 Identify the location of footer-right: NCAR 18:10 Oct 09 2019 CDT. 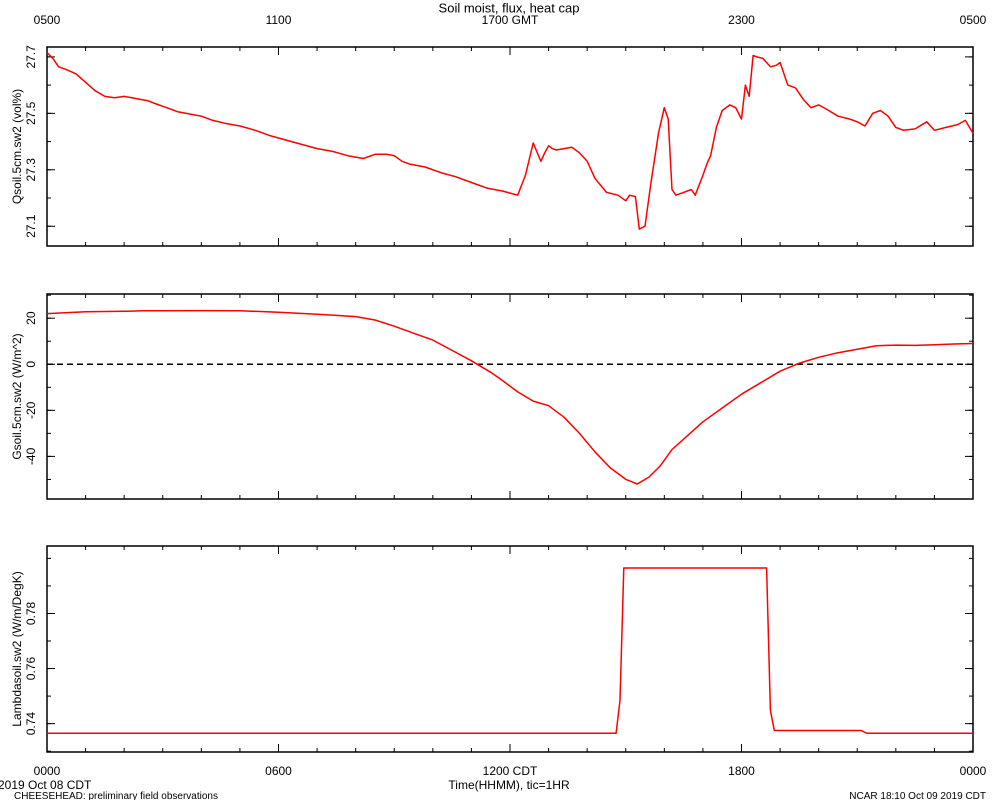
(917, 795).